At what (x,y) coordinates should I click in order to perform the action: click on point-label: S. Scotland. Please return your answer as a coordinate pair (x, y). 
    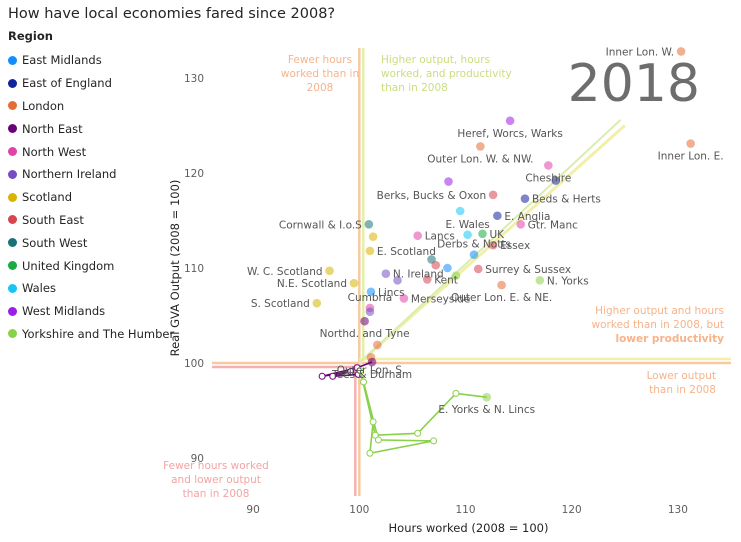
    Looking at the image, I should click on (280, 304).